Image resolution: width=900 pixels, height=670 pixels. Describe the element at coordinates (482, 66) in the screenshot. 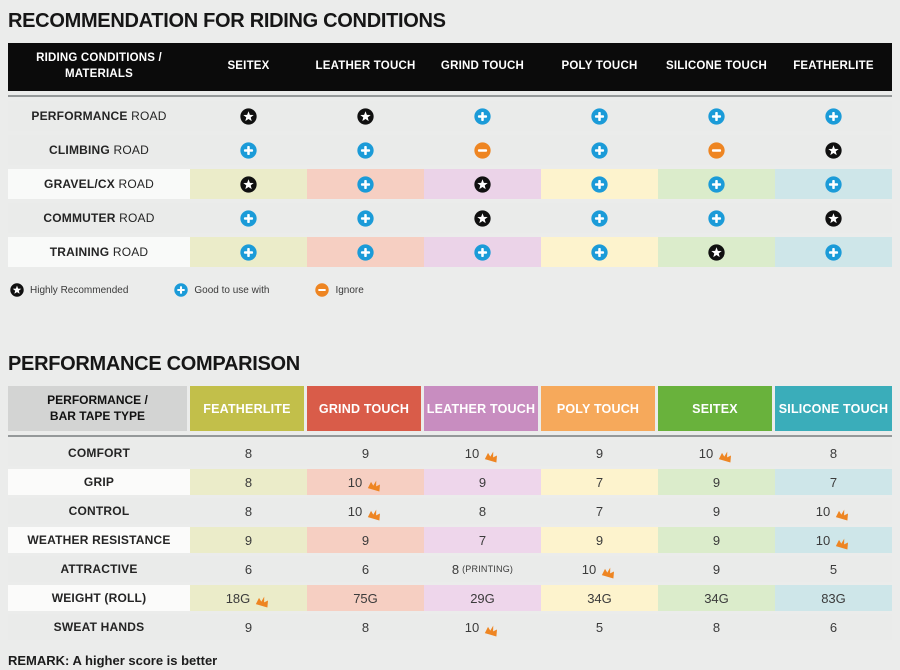

I see `t1-column-header: GRIND TOUCH` at that location.